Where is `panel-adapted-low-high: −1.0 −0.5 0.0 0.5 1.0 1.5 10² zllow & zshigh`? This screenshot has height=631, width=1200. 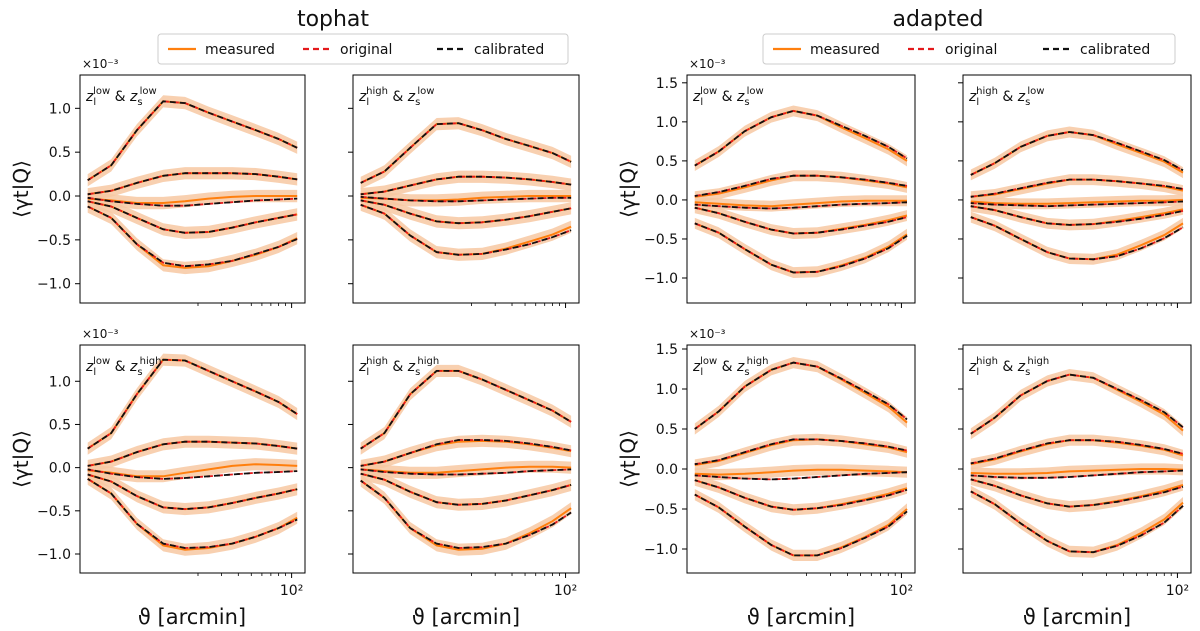
panel-adapted-low-high: −1.0 −0.5 0.0 0.5 1.0 1.5 10² zllow & zshigh is located at coordinates (780, 470).